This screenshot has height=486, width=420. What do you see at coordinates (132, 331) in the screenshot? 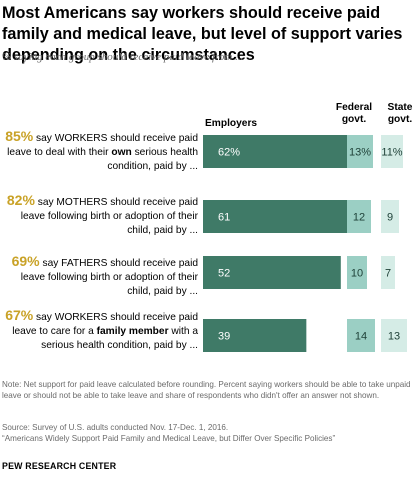
I see `row-text-emphasis: family member` at bounding box center [132, 331].